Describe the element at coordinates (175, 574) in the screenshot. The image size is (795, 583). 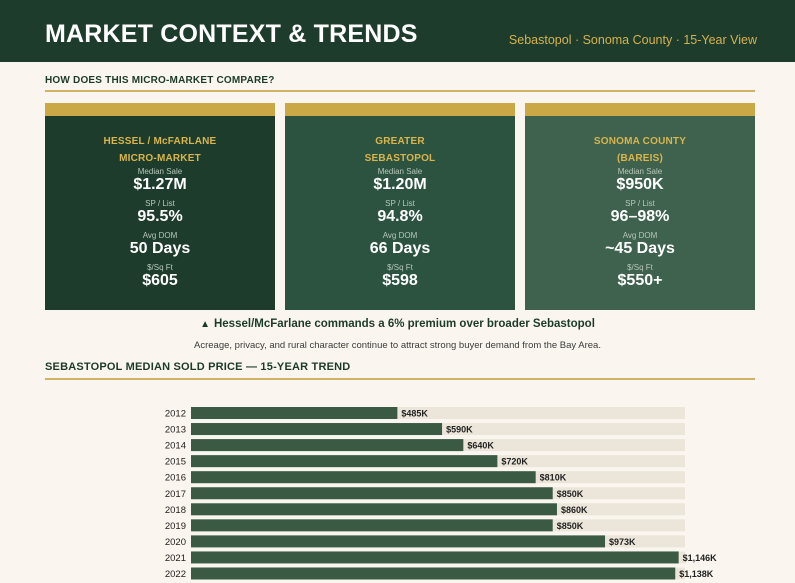
I see `year-label: 2022` at that location.